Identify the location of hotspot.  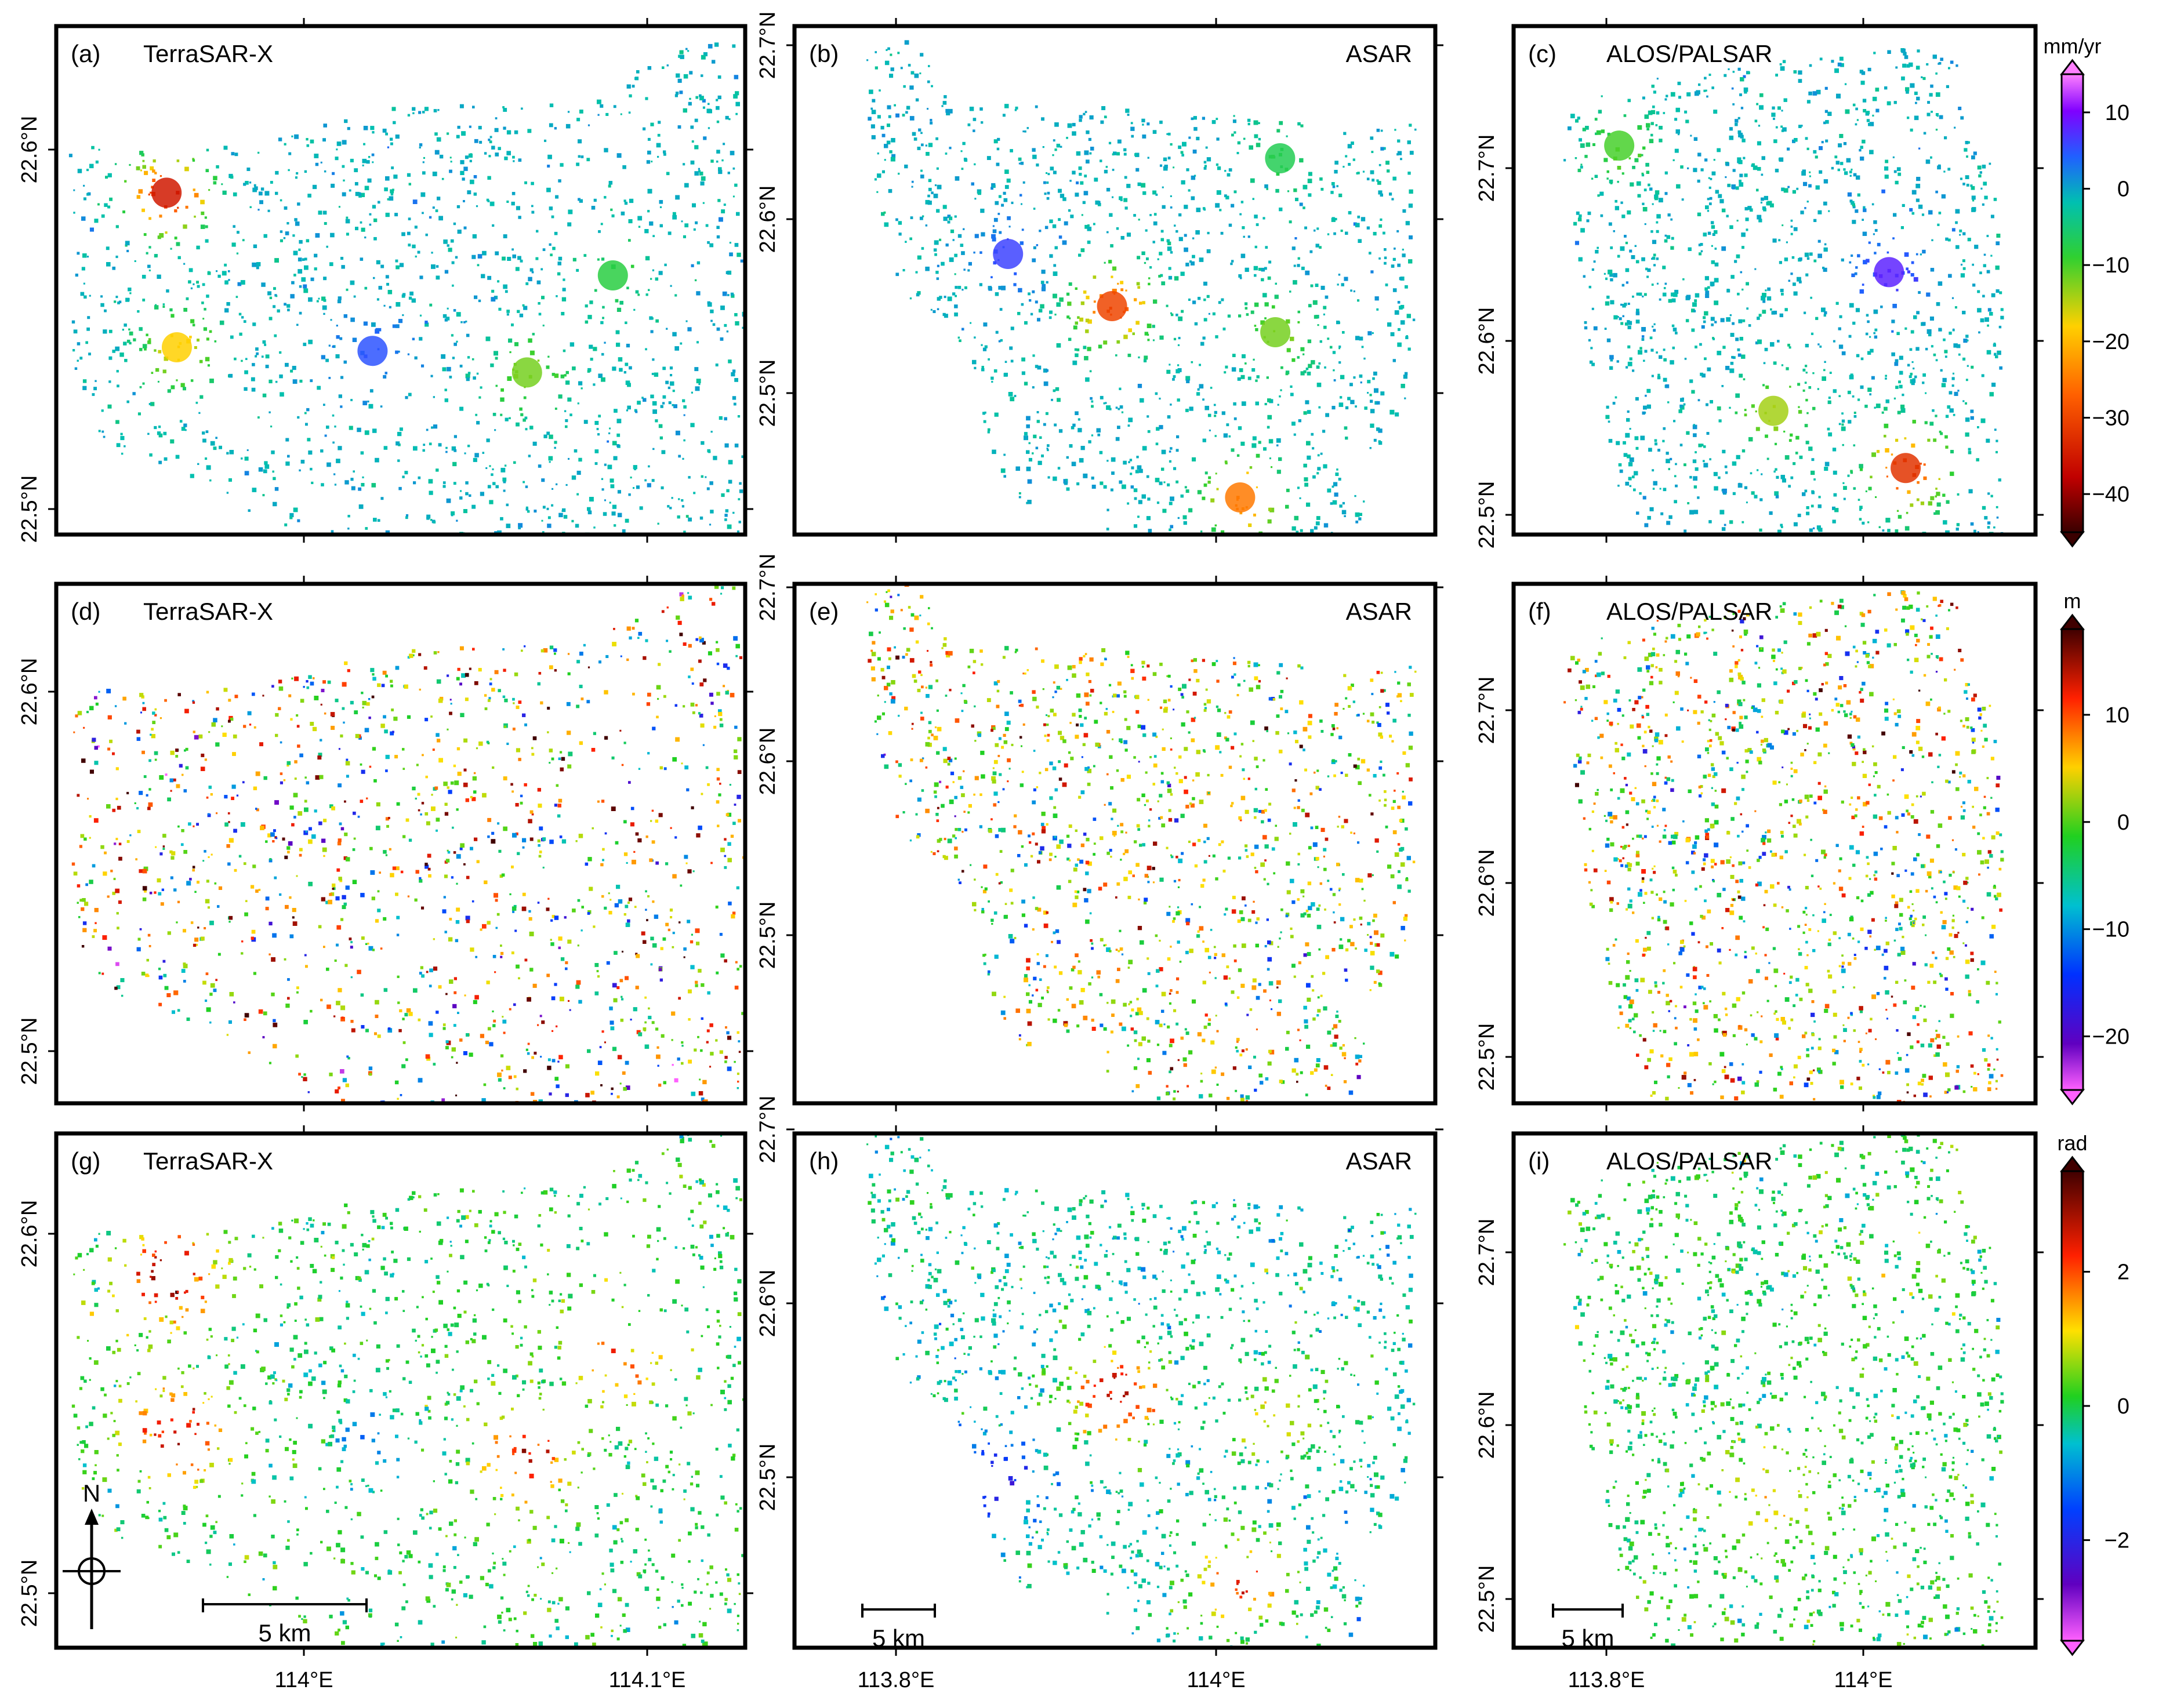
(1280, 158).